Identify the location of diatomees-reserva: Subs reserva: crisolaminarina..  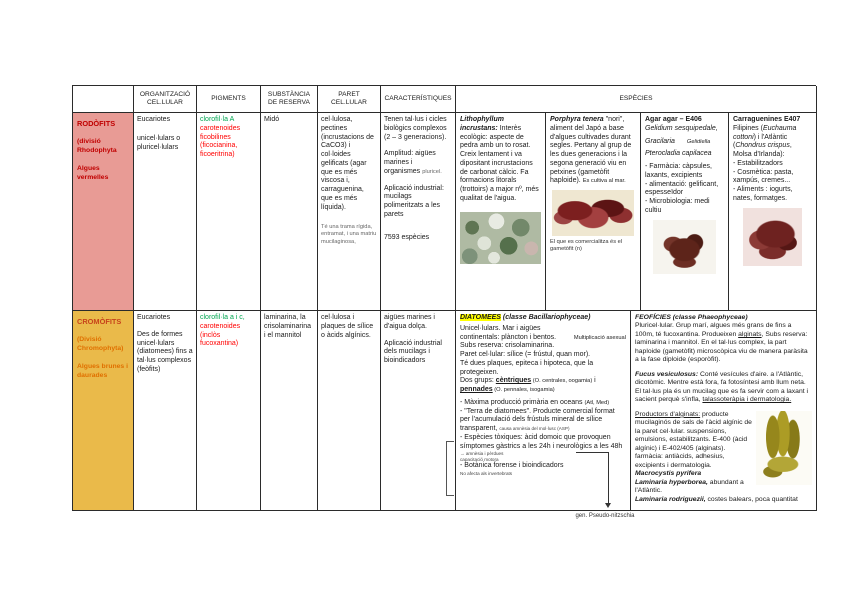
(507, 346).